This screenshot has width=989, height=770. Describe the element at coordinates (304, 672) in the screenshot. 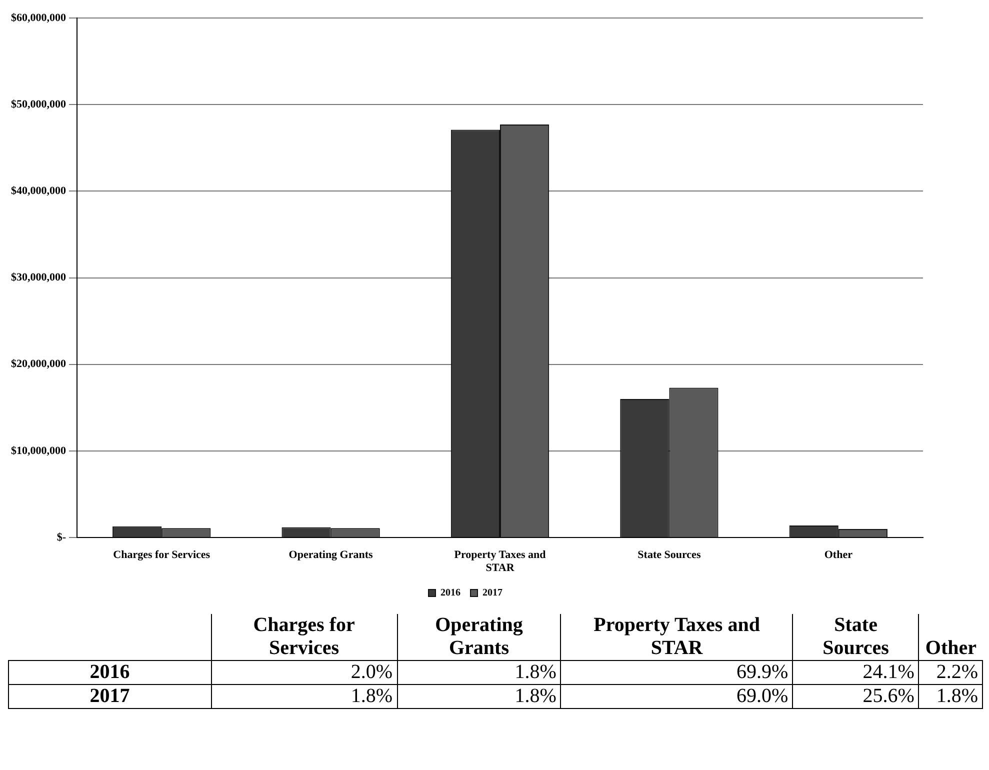

I see `text: 2.0%` at that location.